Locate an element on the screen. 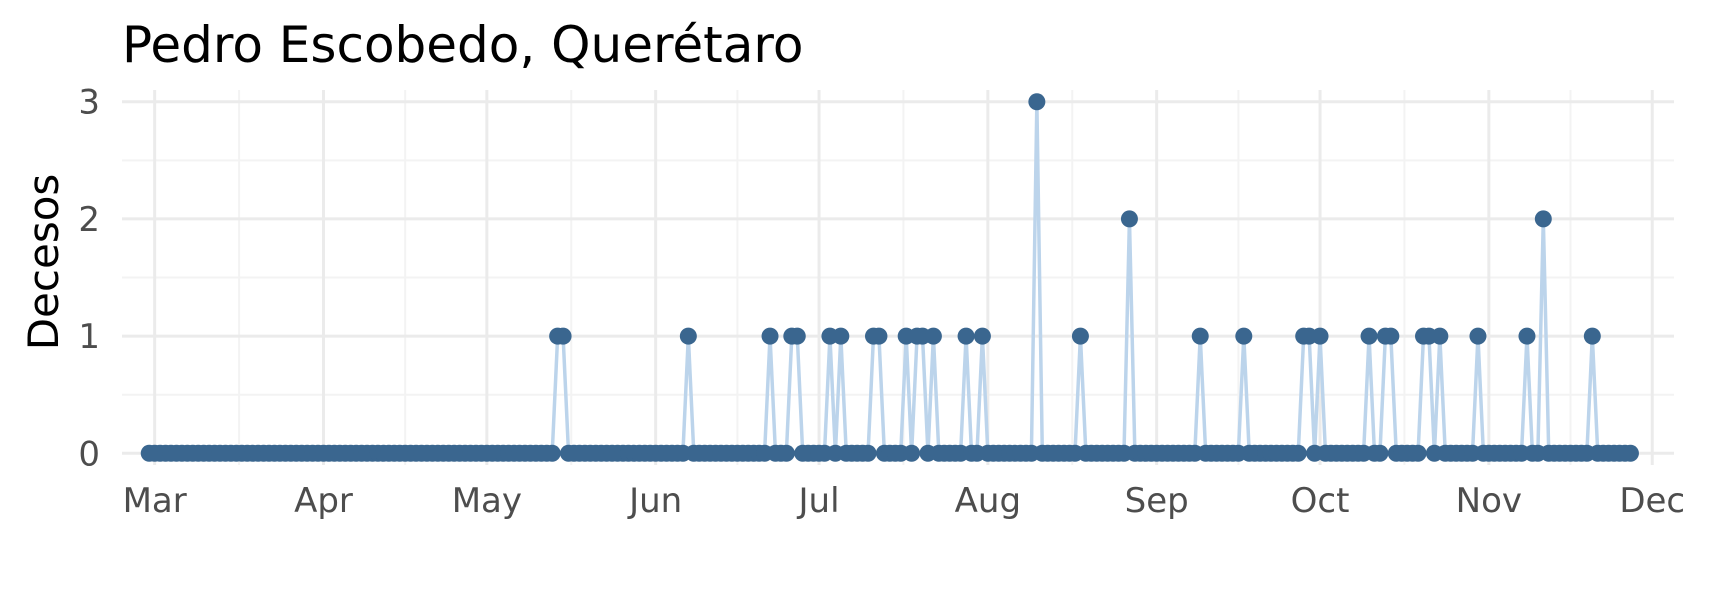 The width and height of the screenshot is (1715, 596). chart-title: Pedro Escobedo, Querétaro is located at coordinates (462, 45).